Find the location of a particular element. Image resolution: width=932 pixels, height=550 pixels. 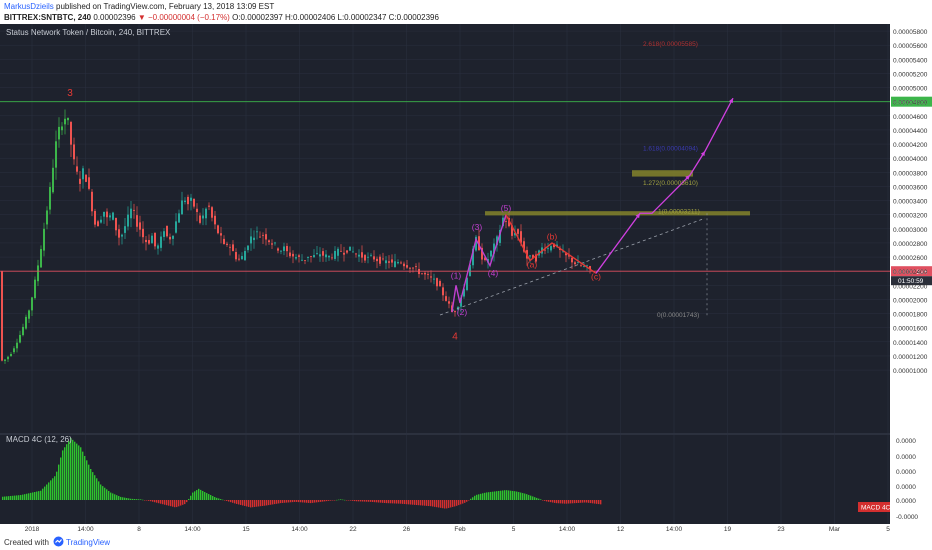

countdown-label: 01:50:59 is located at coordinates (911, 281).